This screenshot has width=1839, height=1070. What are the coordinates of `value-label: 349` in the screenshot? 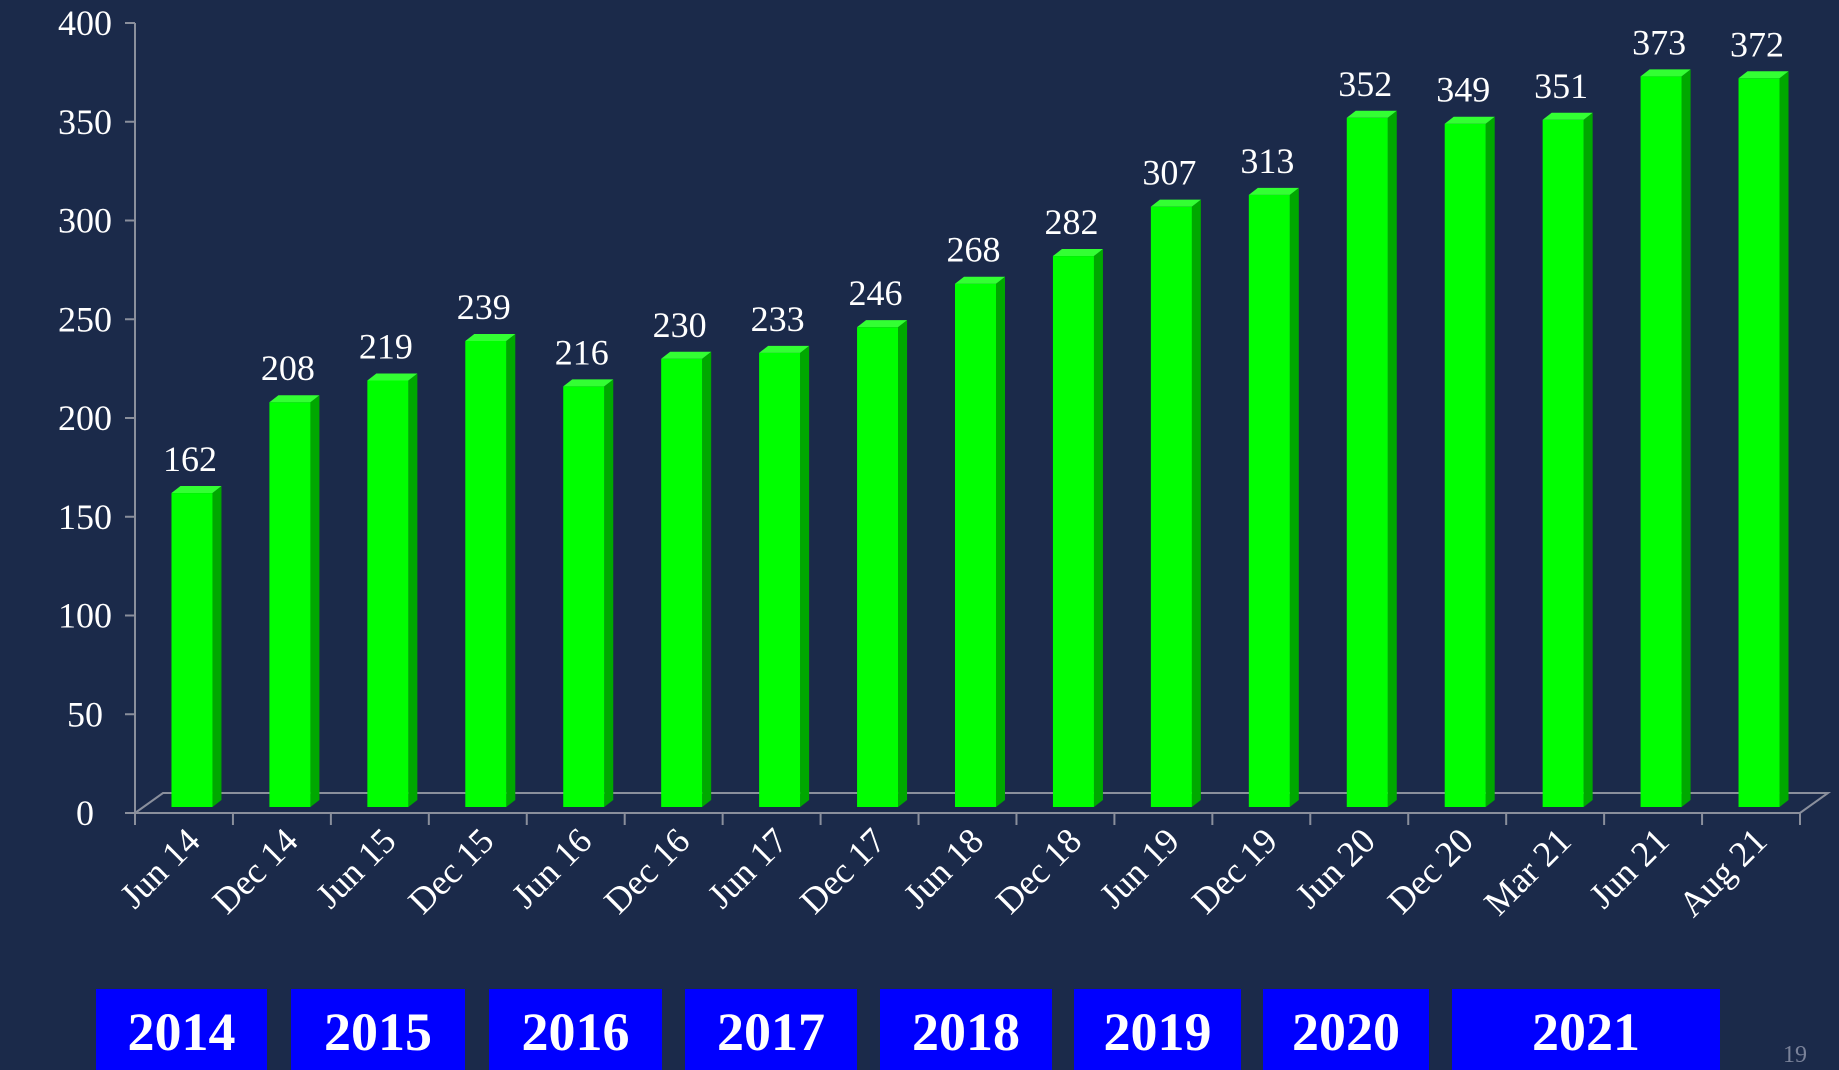 It's located at (1463, 90).